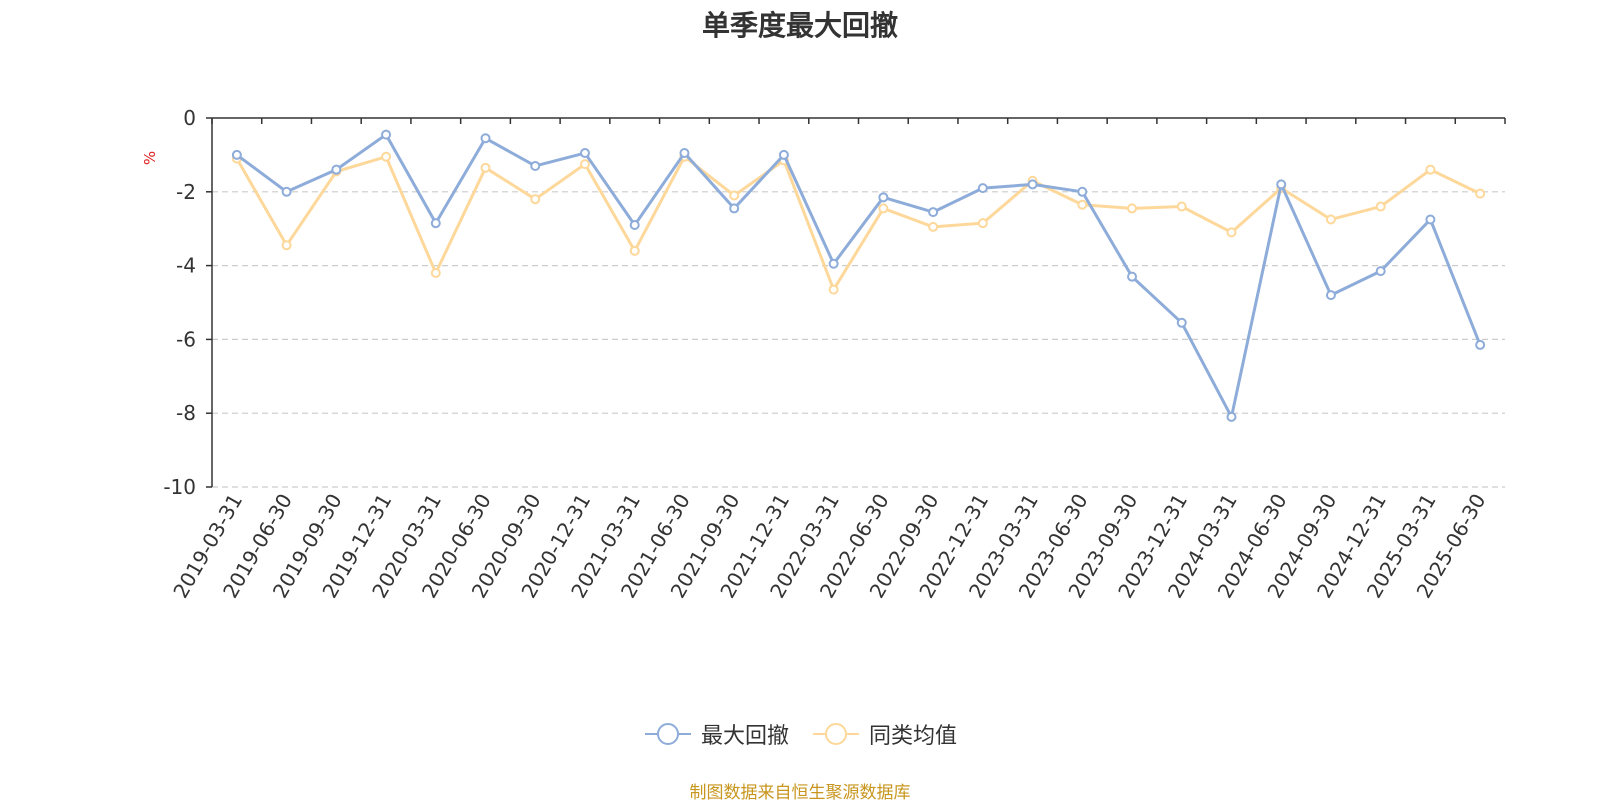 This screenshot has height=803, width=1600. What do you see at coordinates (913, 736) in the screenshot?
I see `legend-label-series2: 同类均值` at bounding box center [913, 736].